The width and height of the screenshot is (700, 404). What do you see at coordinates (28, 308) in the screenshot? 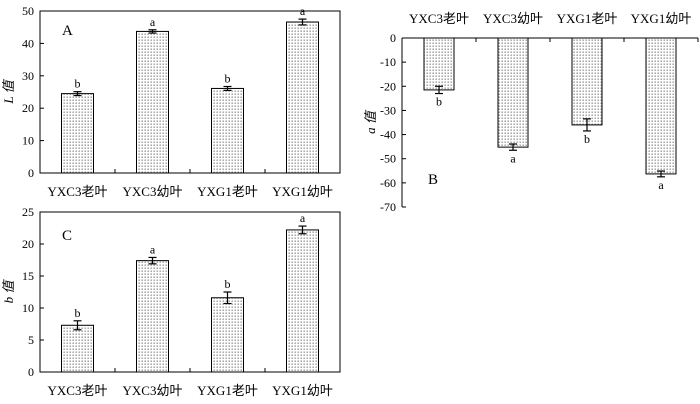
I see `panel-c-y-tick-label: 10` at bounding box center [28, 308].